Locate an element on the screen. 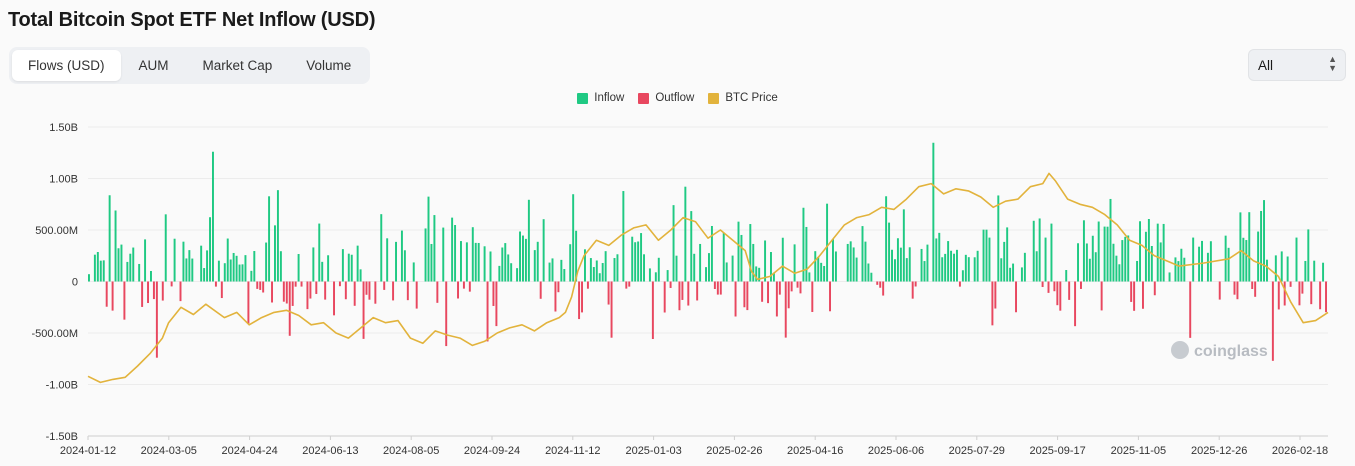 Image resolution: width=1355 pixels, height=466 pixels. x-tick-label: 2025-04-16 is located at coordinates (815, 451).